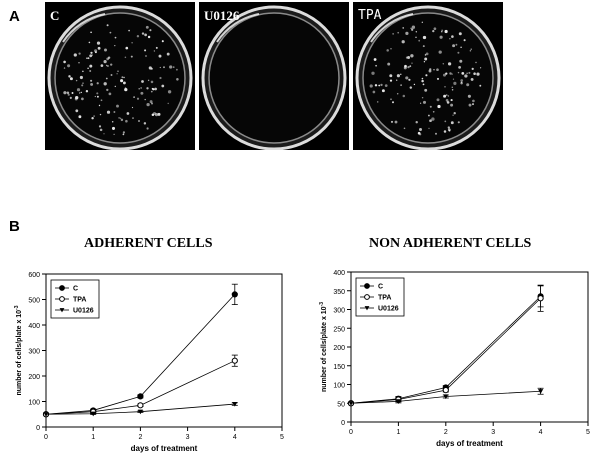  I want to click on y-axis-label: number of cells/plate x 10-3, so click(18, 350).